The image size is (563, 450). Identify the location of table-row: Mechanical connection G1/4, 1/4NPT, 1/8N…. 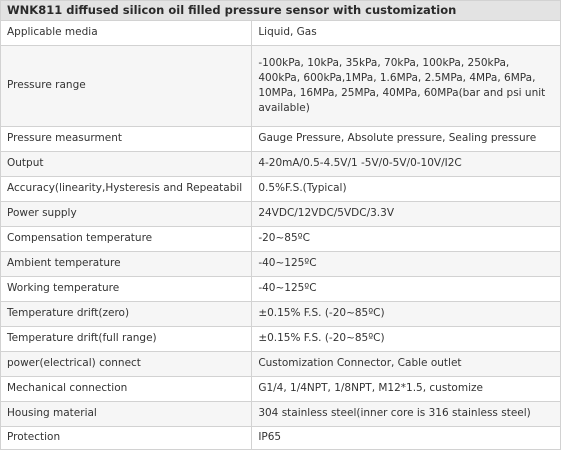
(280, 389).